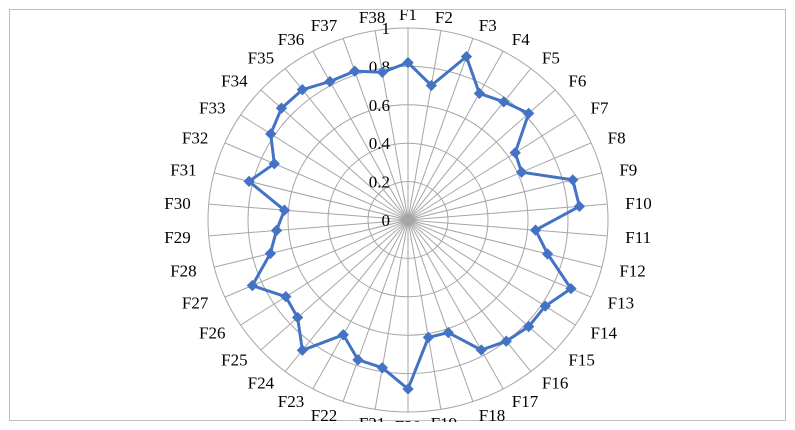  I want to click on category-label: F36, so click(291, 39).